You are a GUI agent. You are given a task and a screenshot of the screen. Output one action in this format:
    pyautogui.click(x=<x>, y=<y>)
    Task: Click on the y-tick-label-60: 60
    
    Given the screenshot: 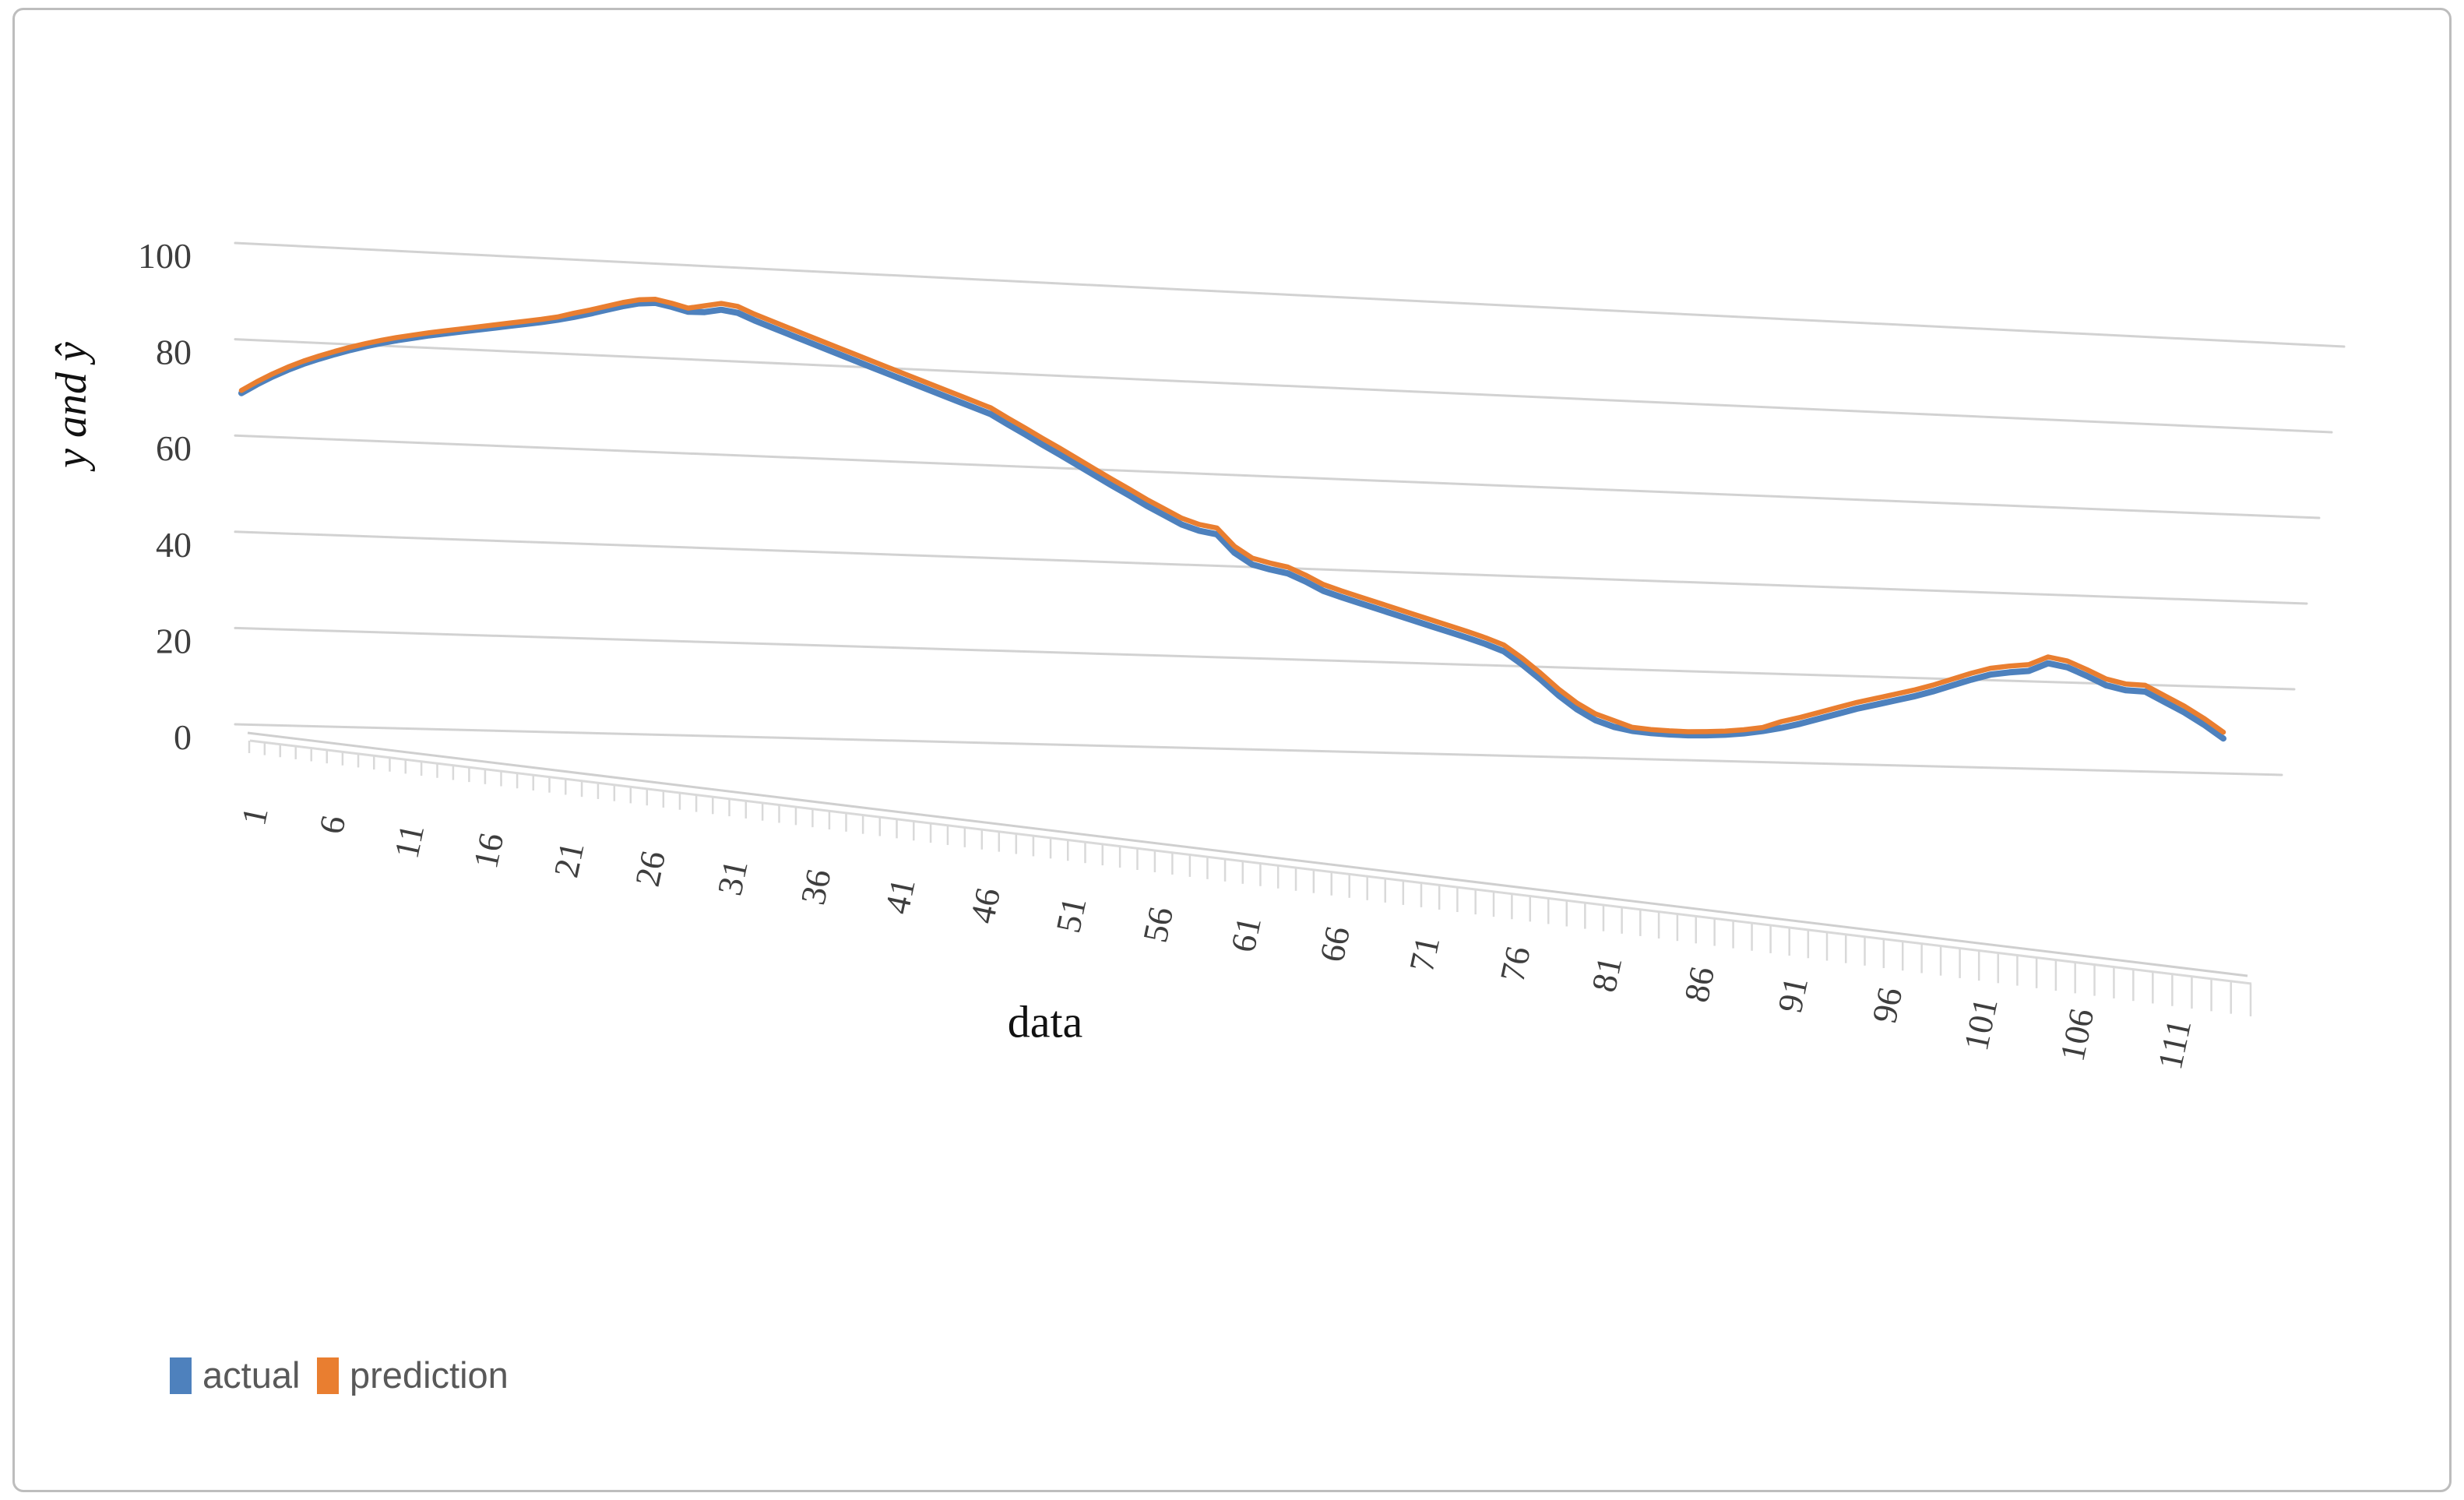 What is the action you would take?
    pyautogui.click(x=174, y=448)
    